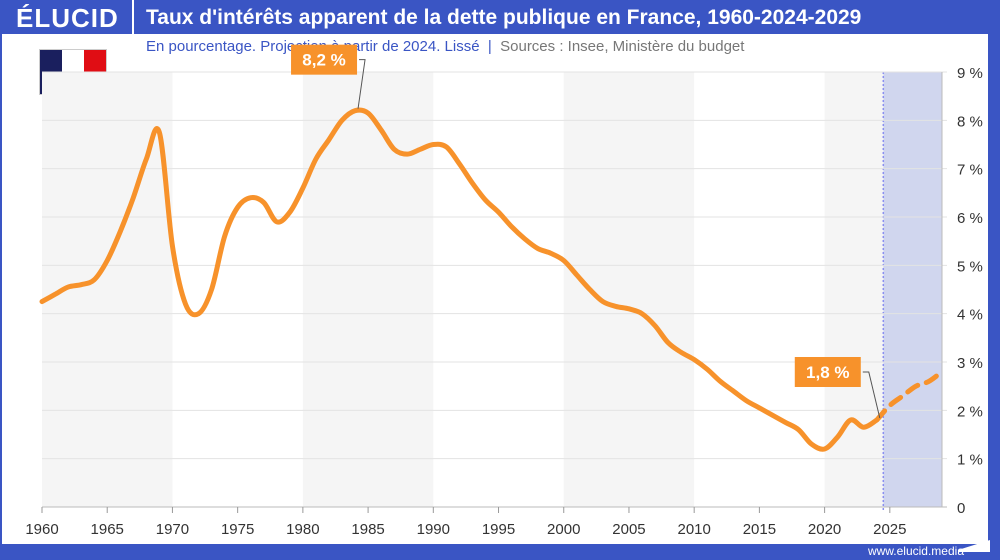 This screenshot has width=1000, height=560. I want to click on projection-band, so click(912, 289).